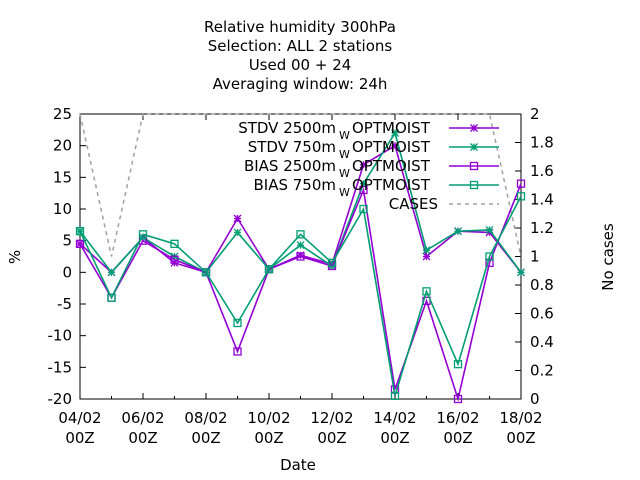 This screenshot has height=480, width=640. Describe the element at coordinates (542, 285) in the screenshot. I see `y2-tick-label: 0.8` at that location.